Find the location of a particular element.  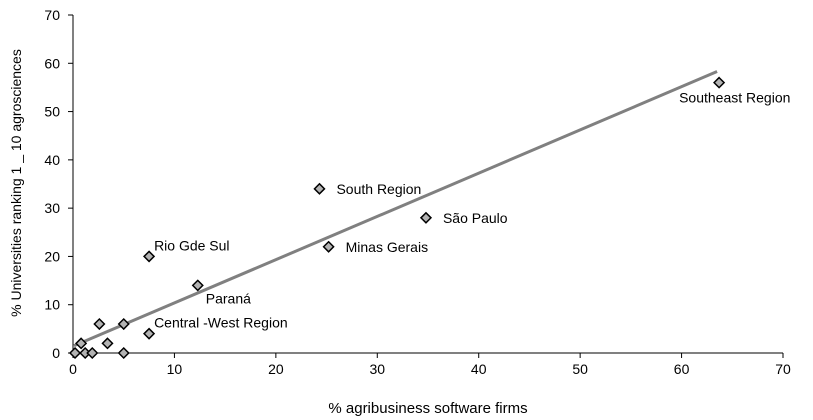

point-label: South Region is located at coordinates (378, 189).